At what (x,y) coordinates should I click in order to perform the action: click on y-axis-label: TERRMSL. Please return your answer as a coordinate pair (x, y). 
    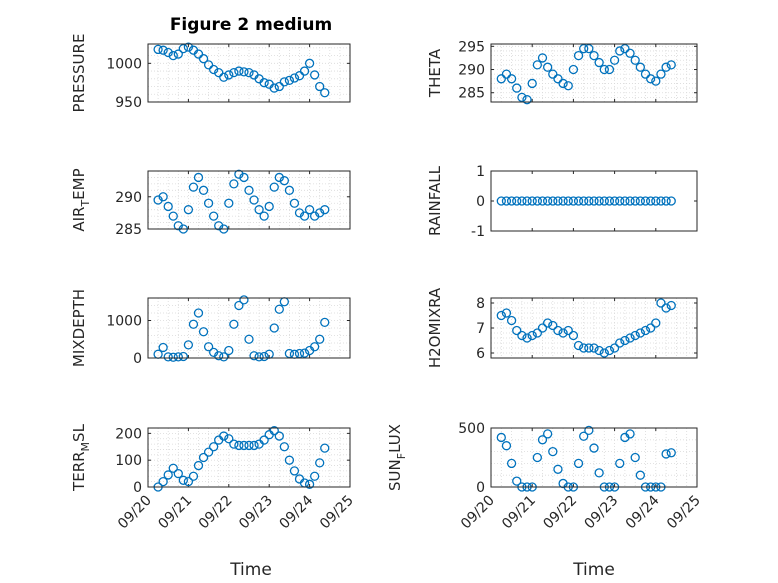
    Looking at the image, I should click on (81, 457).